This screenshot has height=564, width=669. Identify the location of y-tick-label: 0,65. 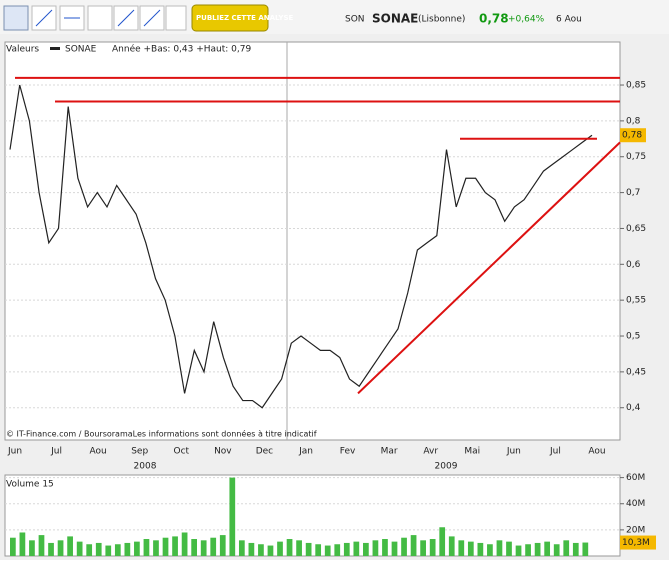
(636, 229).